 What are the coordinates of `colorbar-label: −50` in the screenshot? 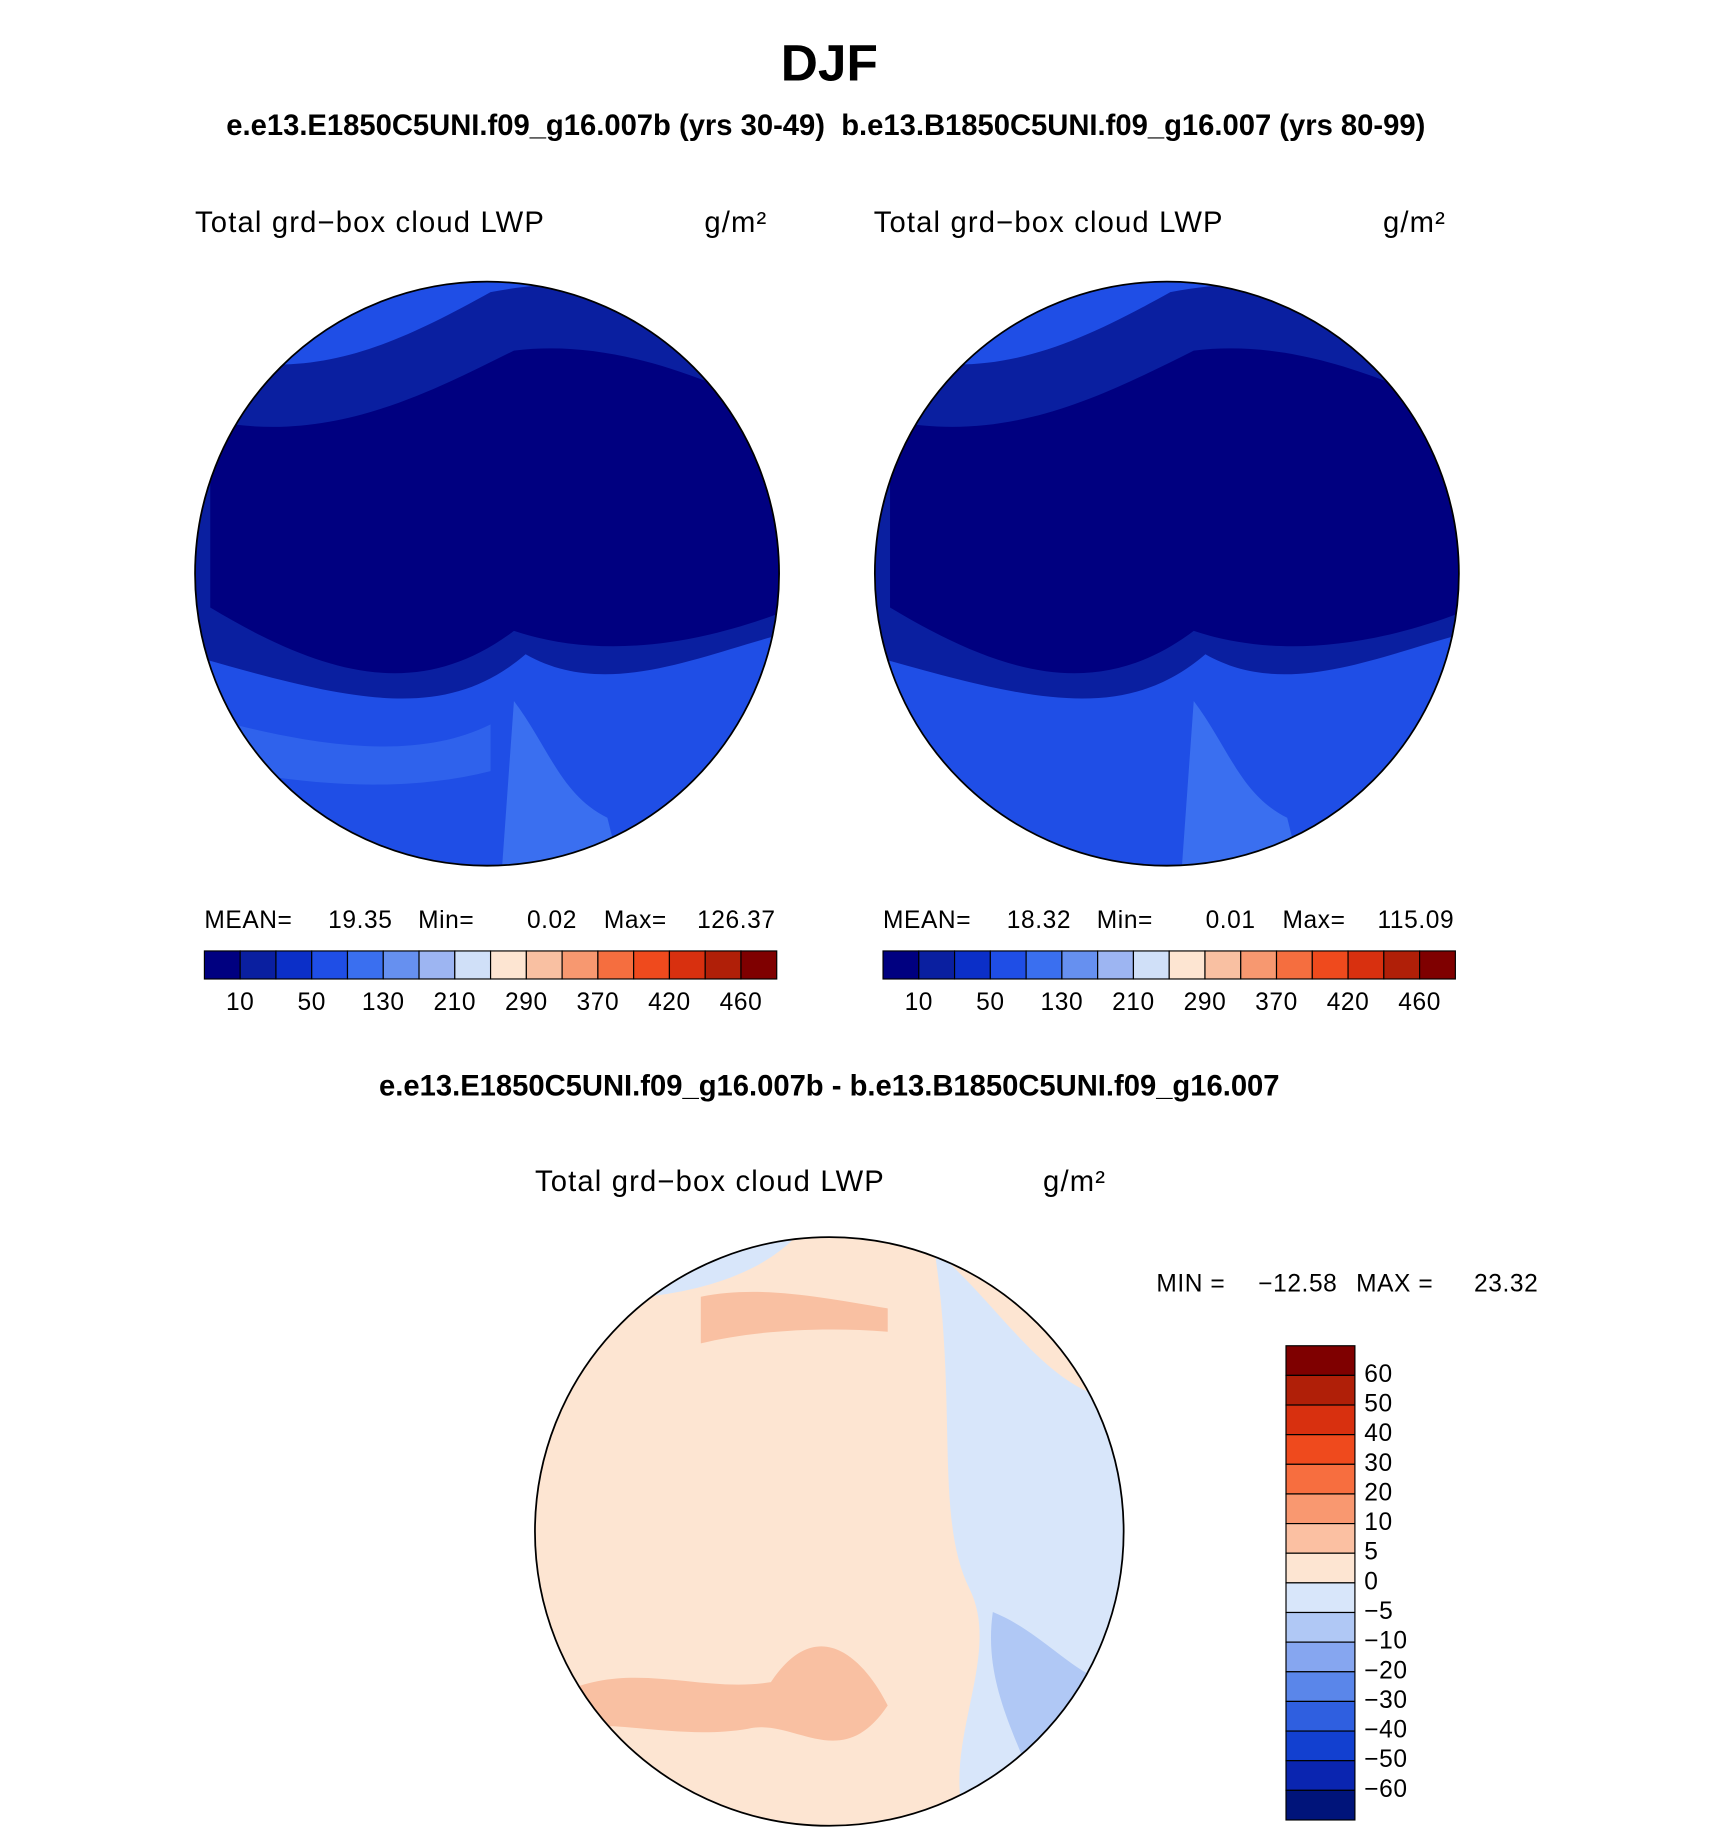 It's located at (1385, 1759).